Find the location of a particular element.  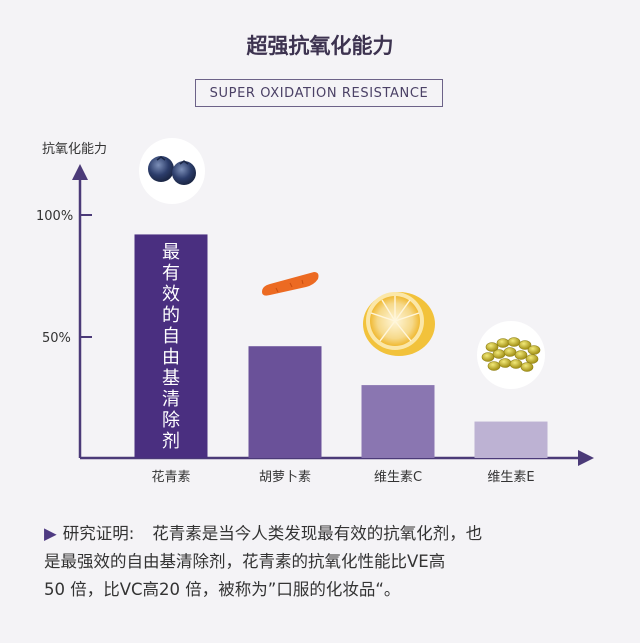

page-title: 超强抗氧化能力 is located at coordinates (320, 46).